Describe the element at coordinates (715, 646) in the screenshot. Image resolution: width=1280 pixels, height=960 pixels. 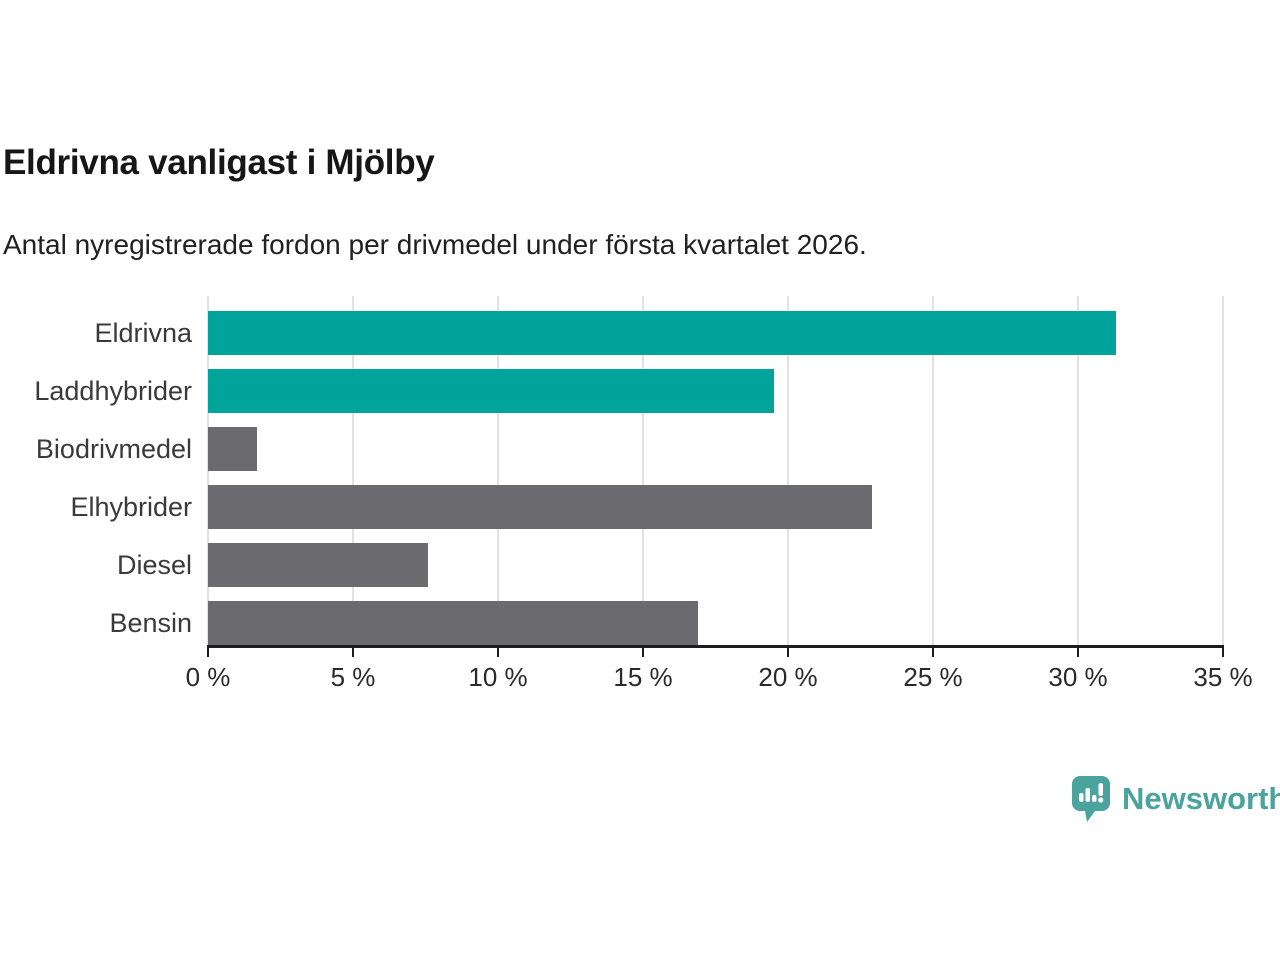
I see `x-axis-line` at that location.